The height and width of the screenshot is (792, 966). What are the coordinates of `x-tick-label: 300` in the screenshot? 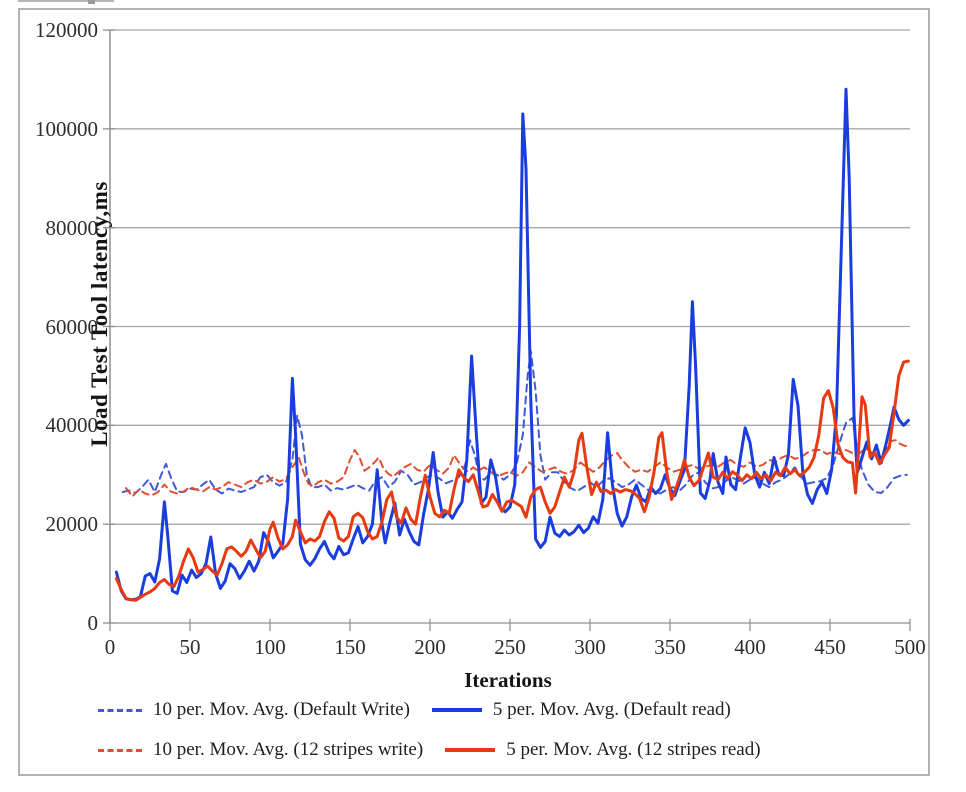 It's located at (590, 647).